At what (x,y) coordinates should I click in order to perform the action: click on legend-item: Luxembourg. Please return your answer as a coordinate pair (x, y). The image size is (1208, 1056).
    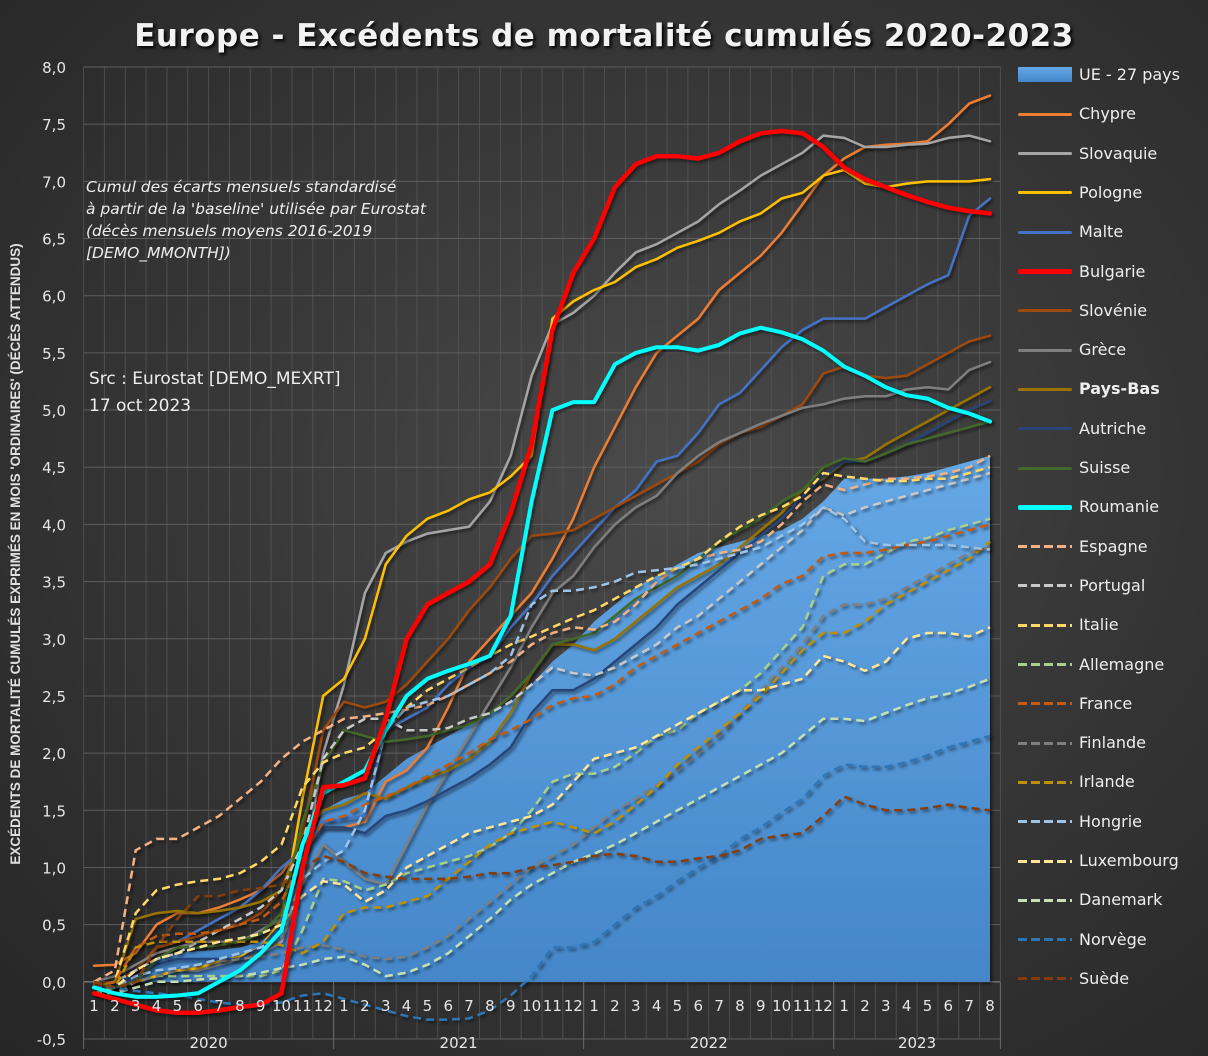
    Looking at the image, I should click on (1113, 861).